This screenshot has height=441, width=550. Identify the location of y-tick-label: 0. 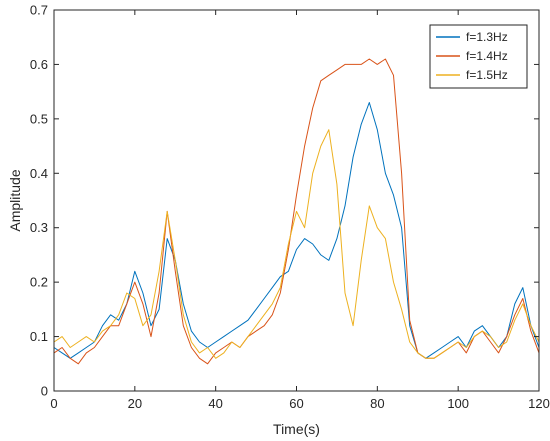
(44, 391).